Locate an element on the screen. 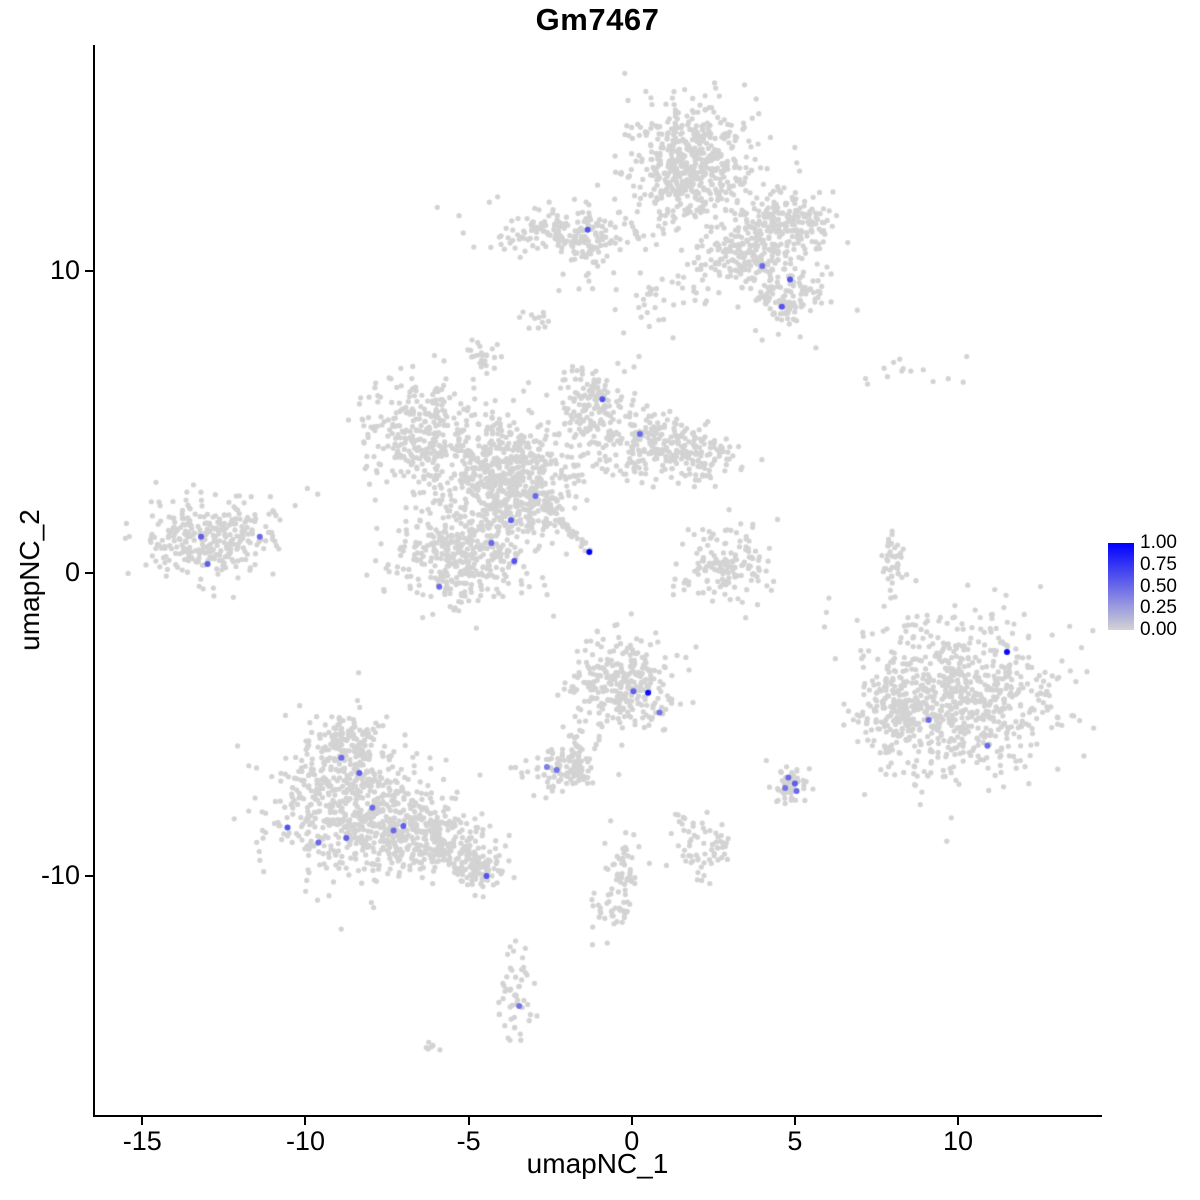 Image resolution: width=1200 pixels, height=1200 pixels. y-tick-label: 0 is located at coordinates (72, 572).